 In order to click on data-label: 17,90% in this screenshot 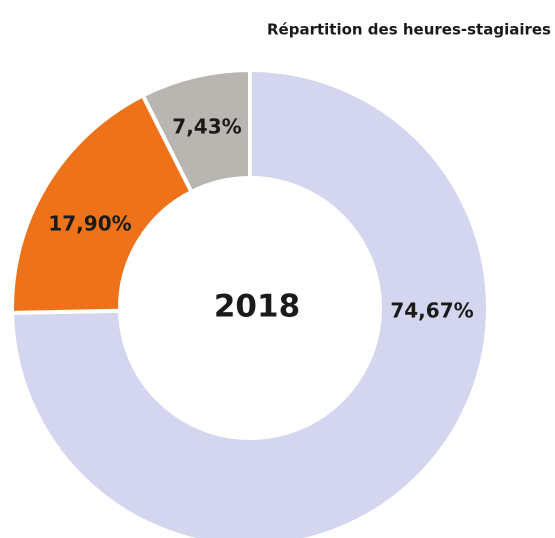, I will do `click(89, 224)`.